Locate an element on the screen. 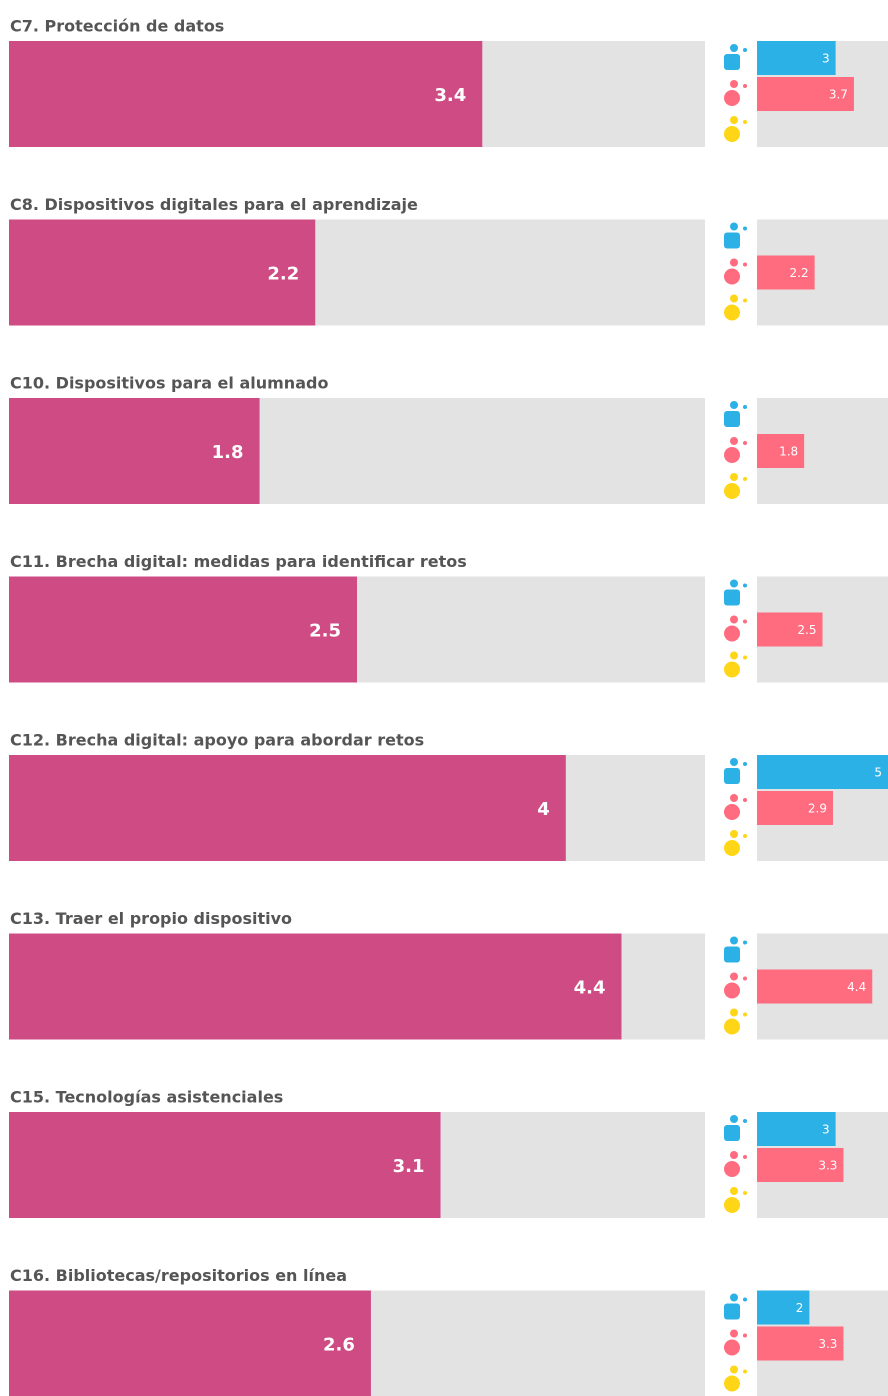 The height and width of the screenshot is (1396, 888). bar-value-label: 2.5 is located at coordinates (325, 631).